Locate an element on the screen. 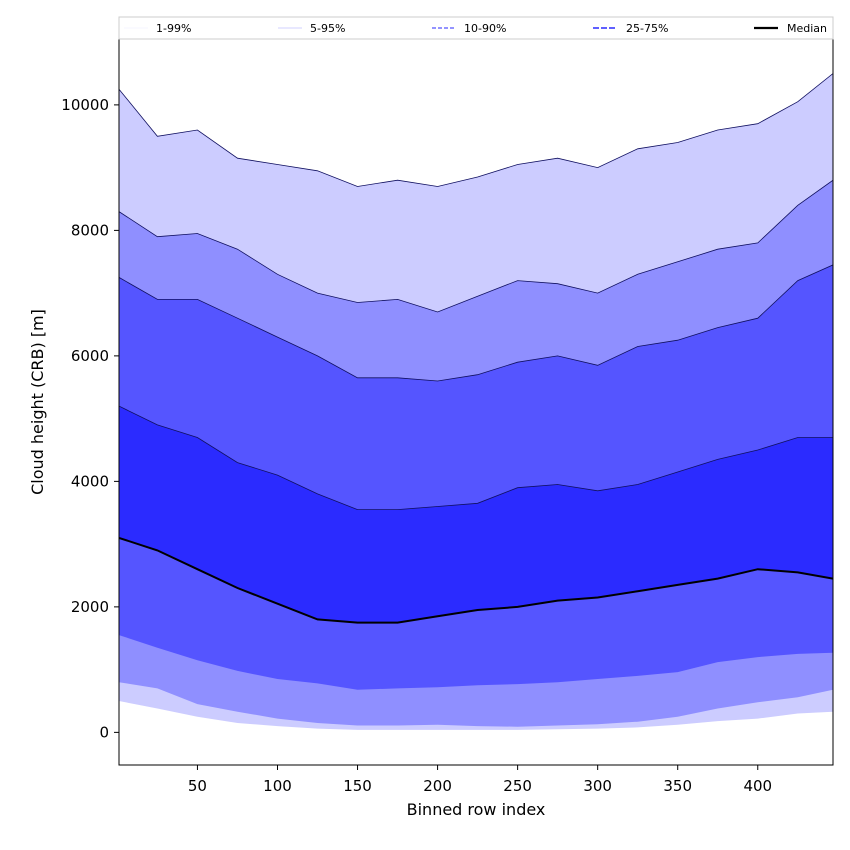  x-tick-label: 200 is located at coordinates (437, 786).